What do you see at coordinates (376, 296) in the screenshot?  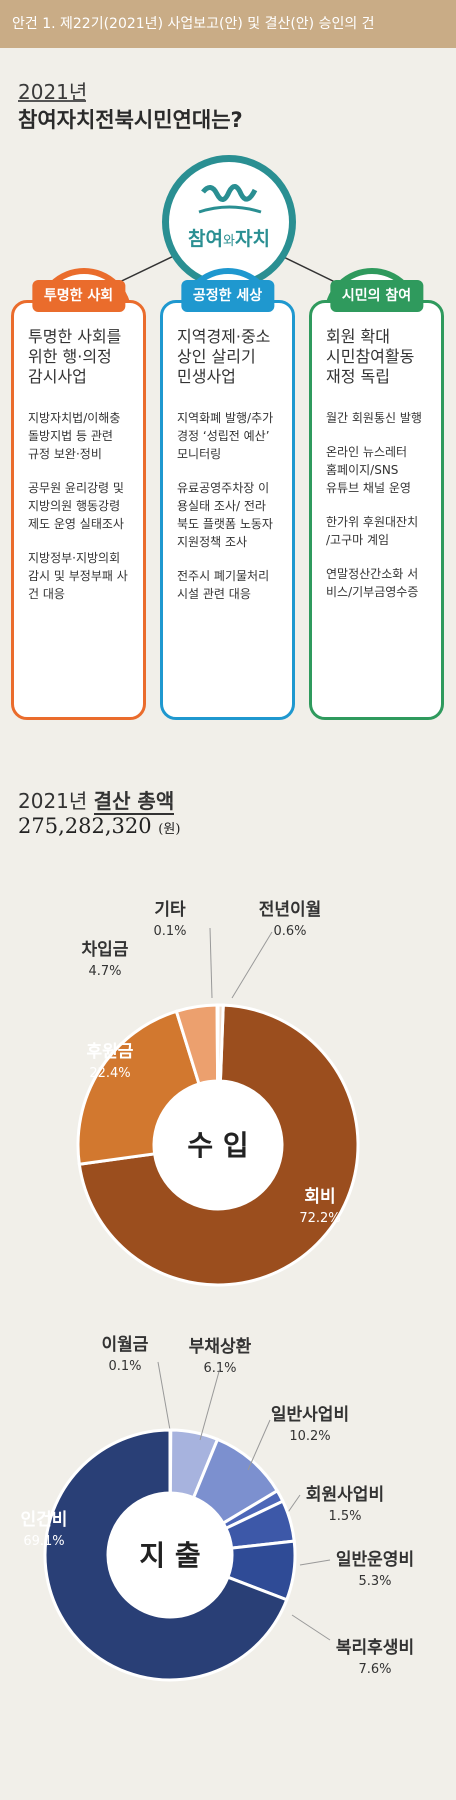 I see `badge-participation: 시민의 참여` at bounding box center [376, 296].